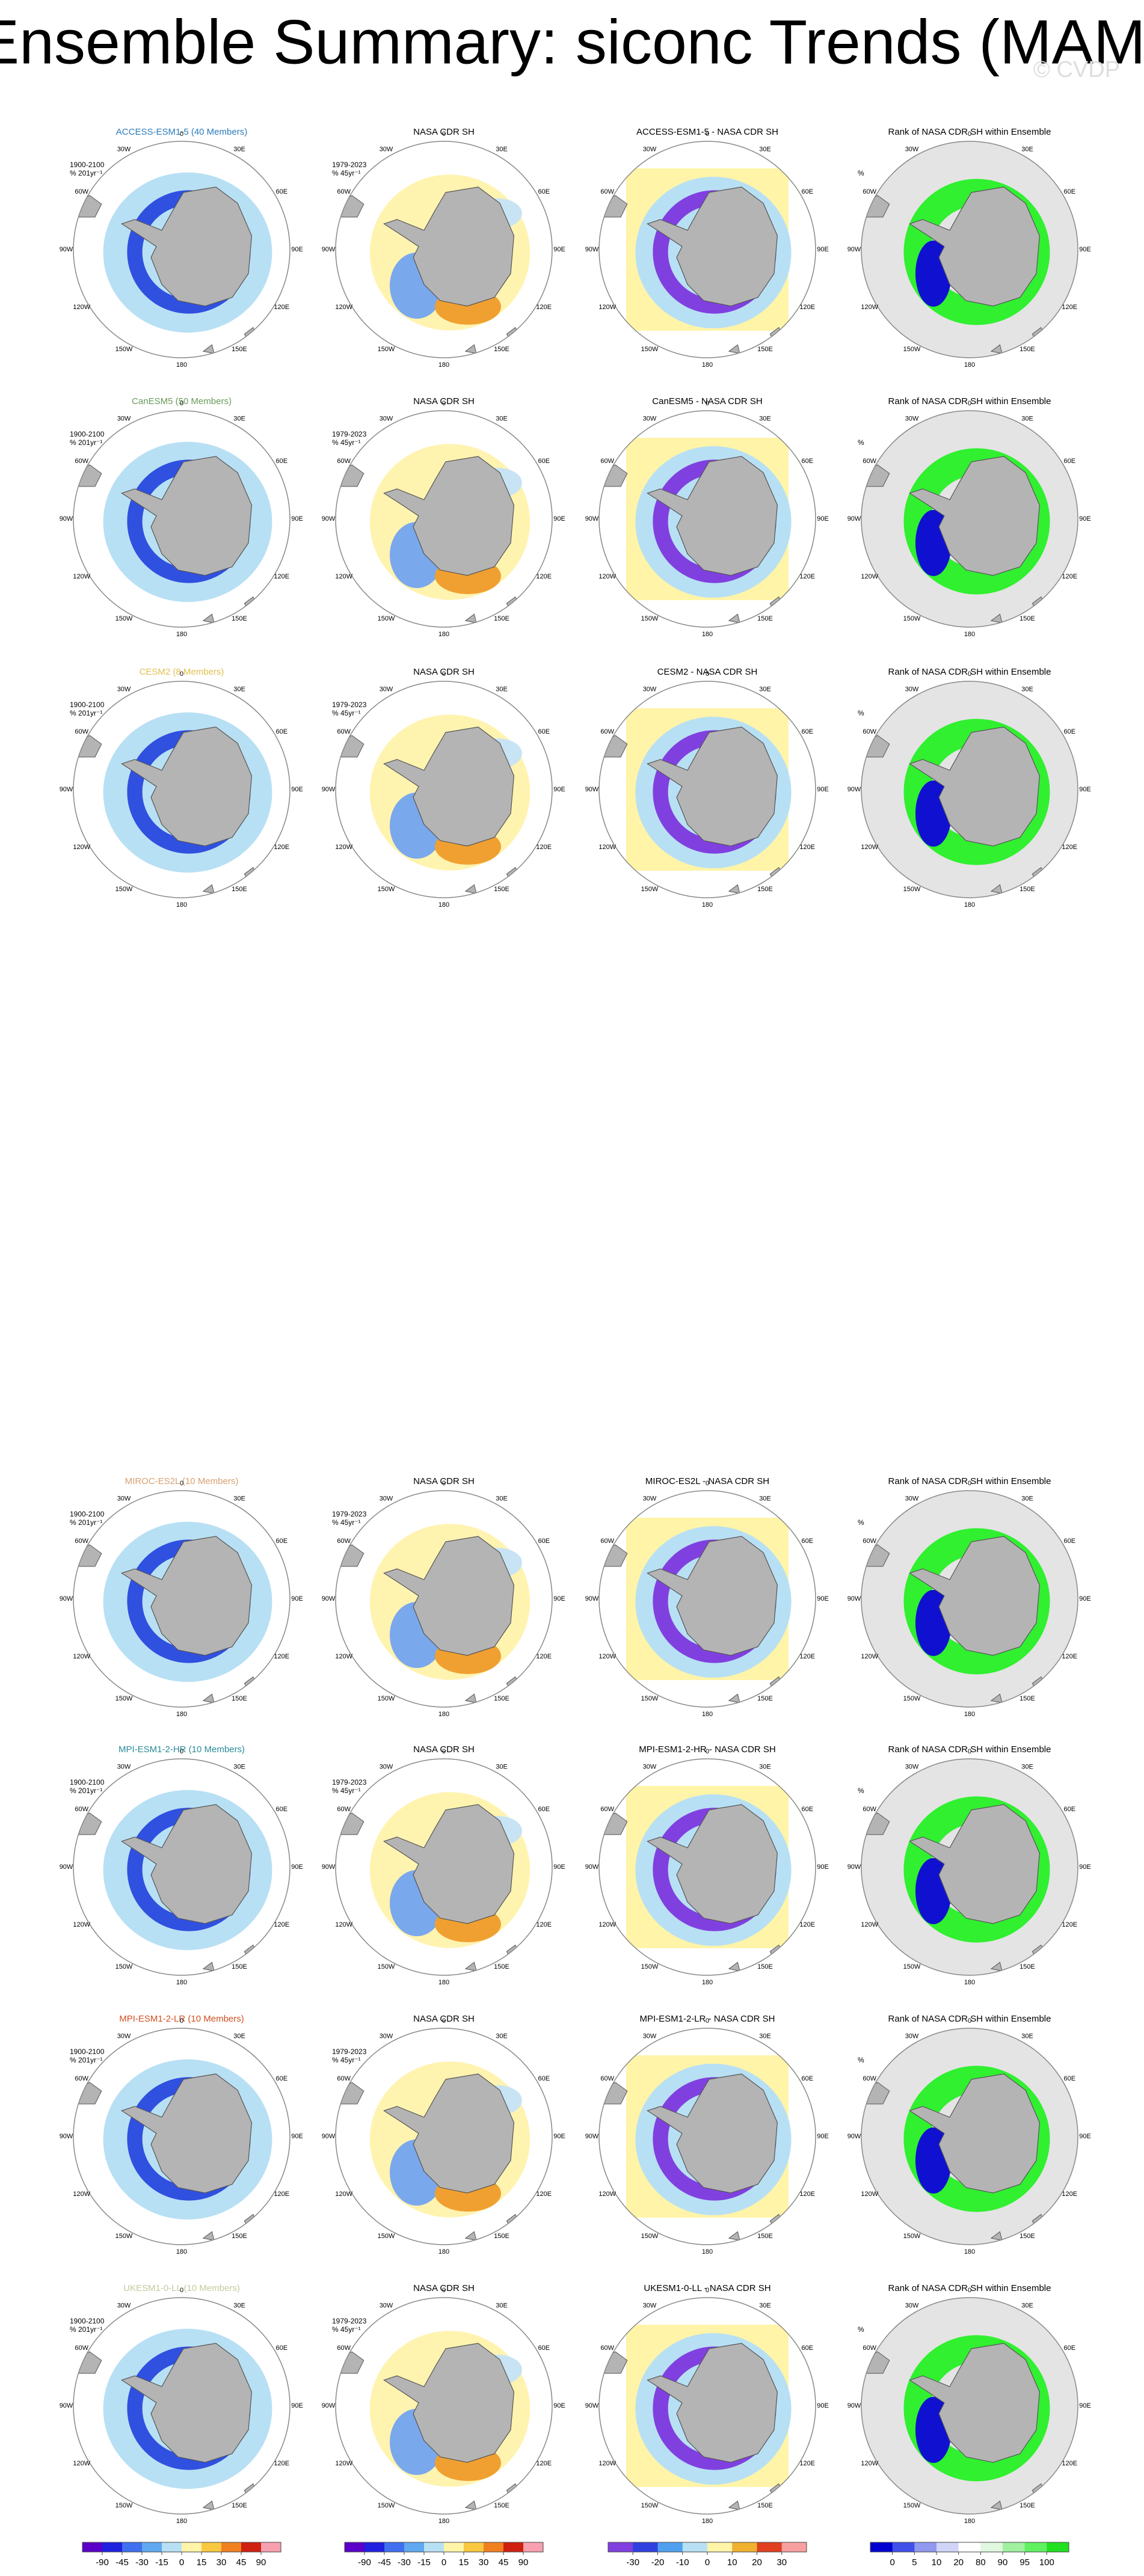  Describe the element at coordinates (572, 42) in the screenshot. I see `figure-title: Ensemble Summary: siconc Trends (MAM)` at that location.